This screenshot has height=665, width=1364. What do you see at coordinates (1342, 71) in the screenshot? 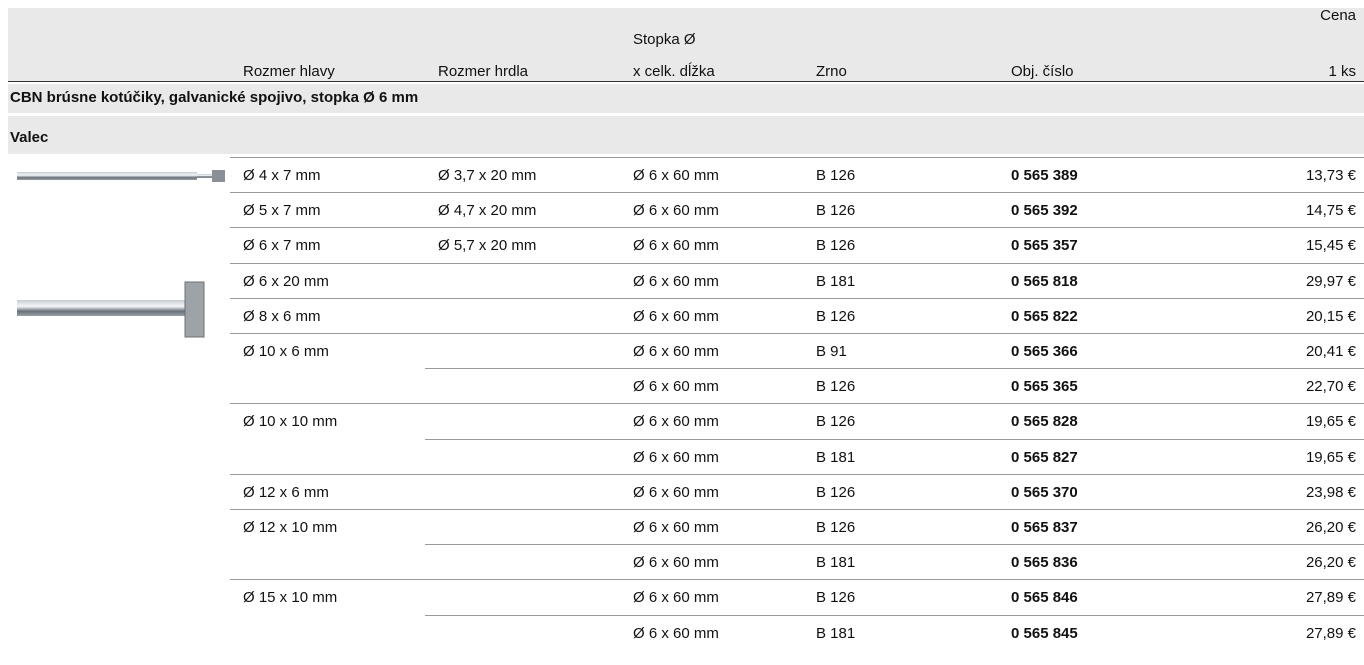
I see `header-cell: 1 ks` at bounding box center [1342, 71].